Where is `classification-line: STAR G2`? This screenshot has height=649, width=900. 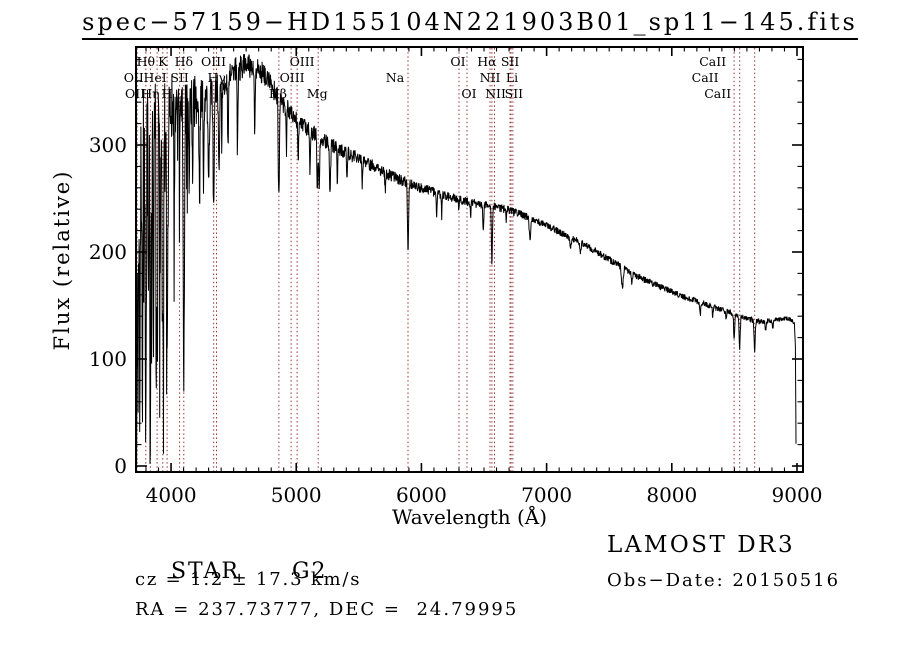
classification-line: STAR G2 is located at coordinates (231, 571).